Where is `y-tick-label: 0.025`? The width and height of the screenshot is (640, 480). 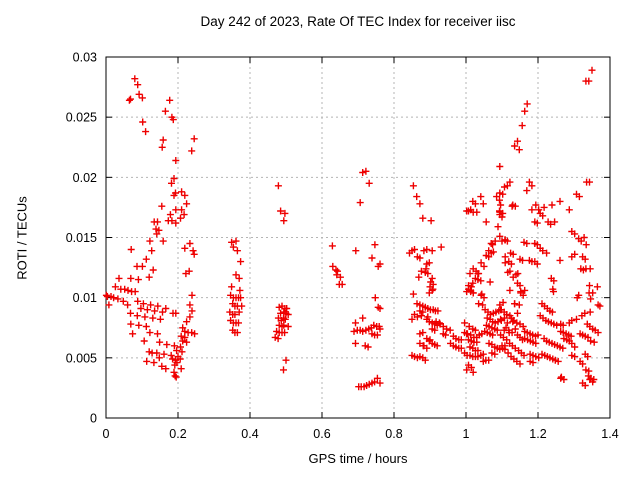 y-tick-label: 0.025 is located at coordinates (81, 118).